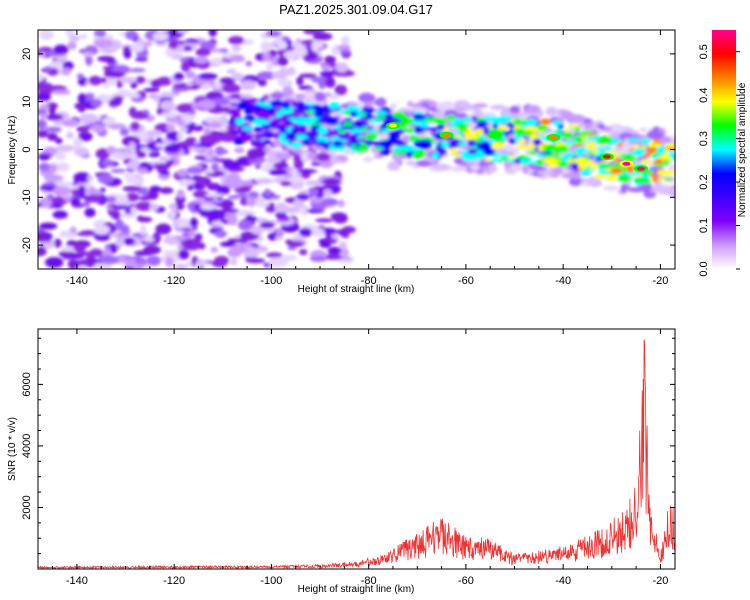 The image size is (750, 600). Describe the element at coordinates (704, 181) in the screenshot. I see `colorbar-tick-label: 0.2` at that location.